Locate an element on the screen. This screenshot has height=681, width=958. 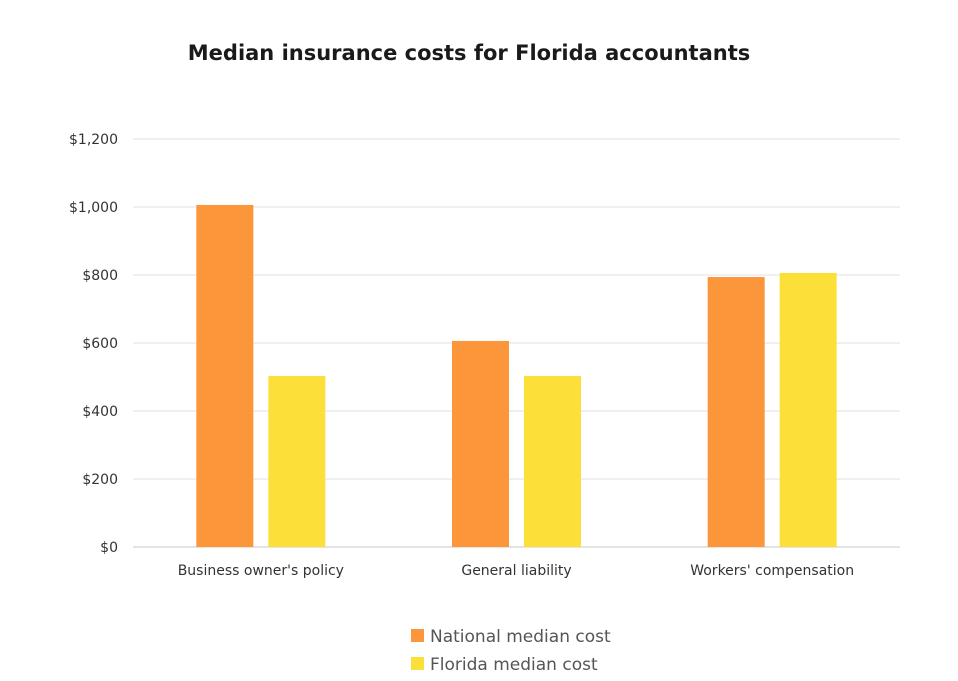
x-tick-label: Business owner's policy is located at coordinates (261, 571).